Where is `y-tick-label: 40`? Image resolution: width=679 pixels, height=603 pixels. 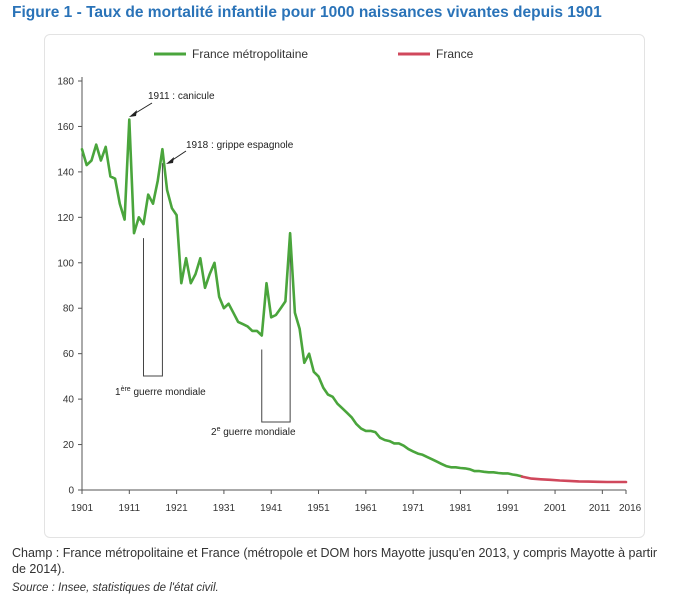 y-tick-label: 40 is located at coordinates (69, 400).